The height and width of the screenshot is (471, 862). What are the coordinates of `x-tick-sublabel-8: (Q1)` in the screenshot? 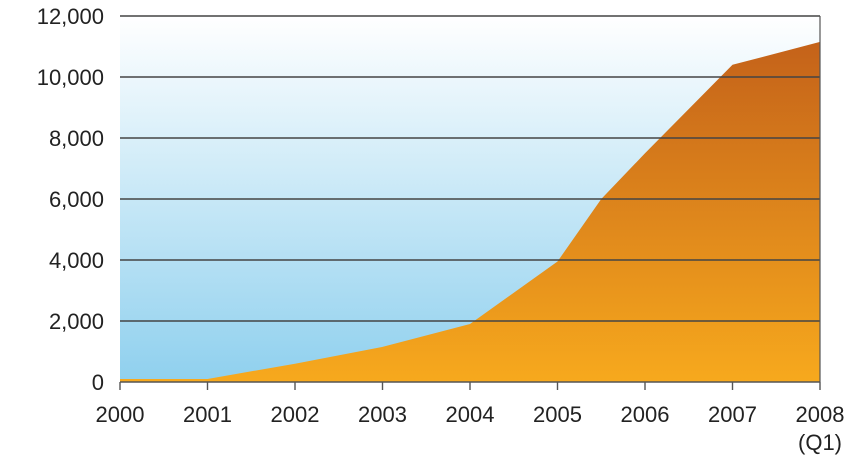 It's located at (820, 442).